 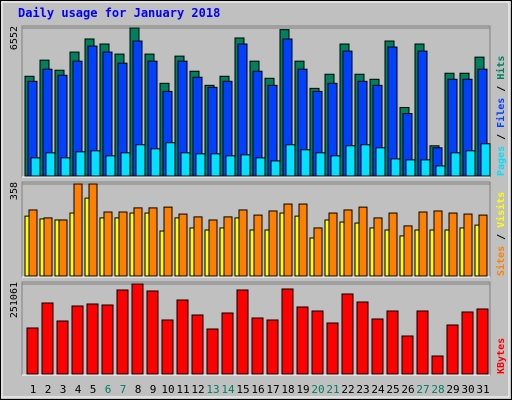 What do you see at coordinates (452, 389) in the screenshot?
I see `x-tick-label: 29` at bounding box center [452, 389].